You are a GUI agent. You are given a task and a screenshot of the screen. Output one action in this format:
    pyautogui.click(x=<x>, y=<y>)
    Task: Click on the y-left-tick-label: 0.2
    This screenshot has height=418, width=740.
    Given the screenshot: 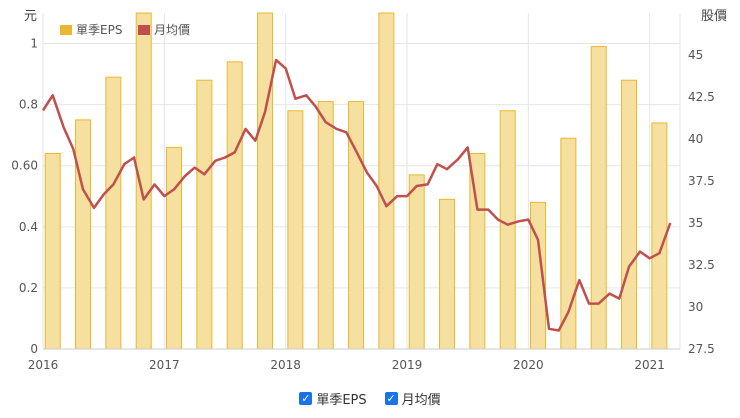 What is the action you would take?
    pyautogui.click(x=28, y=288)
    